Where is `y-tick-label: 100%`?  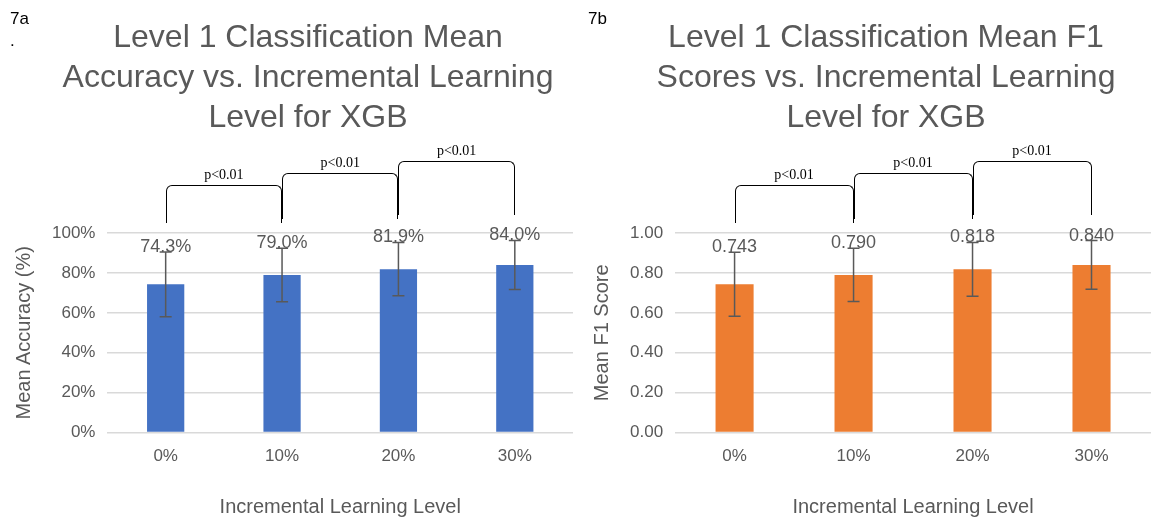
y-tick-label: 100% is located at coordinates (74, 232).